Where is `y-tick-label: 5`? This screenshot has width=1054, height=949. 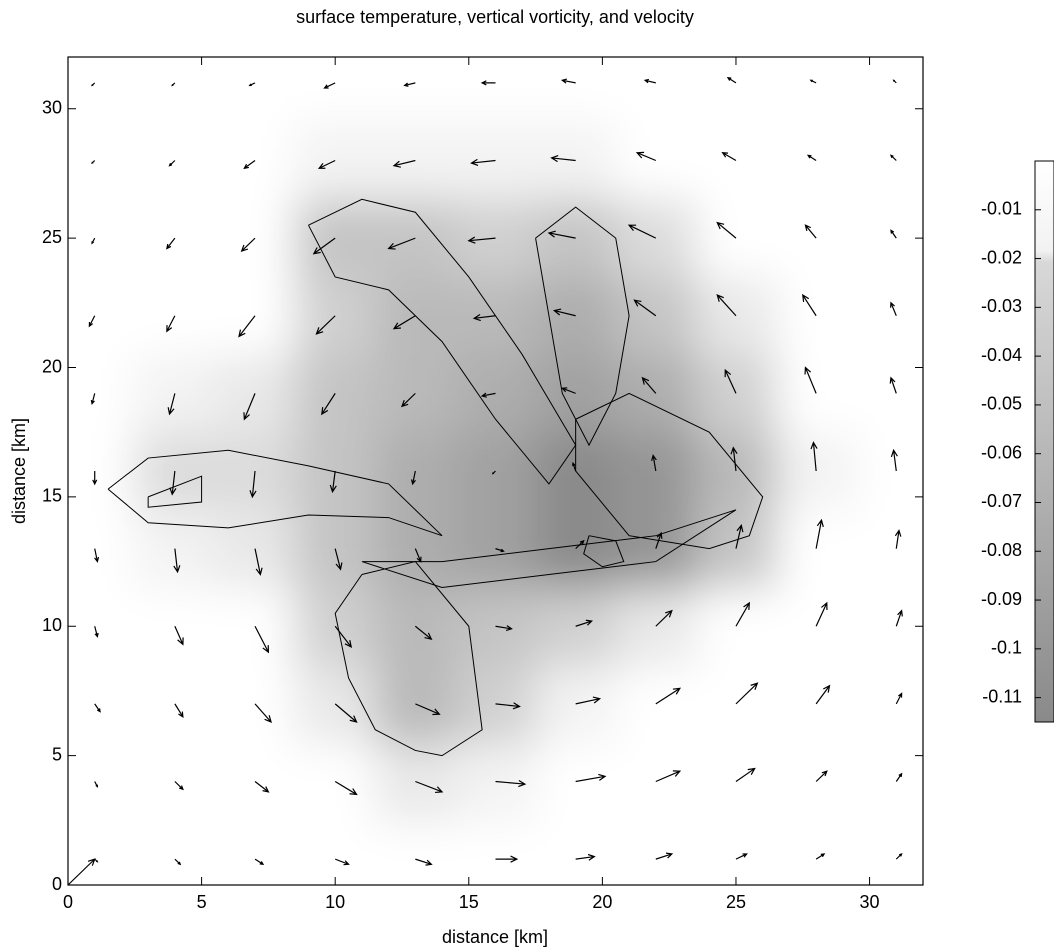
y-tick-label: 5 is located at coordinates (57, 754).